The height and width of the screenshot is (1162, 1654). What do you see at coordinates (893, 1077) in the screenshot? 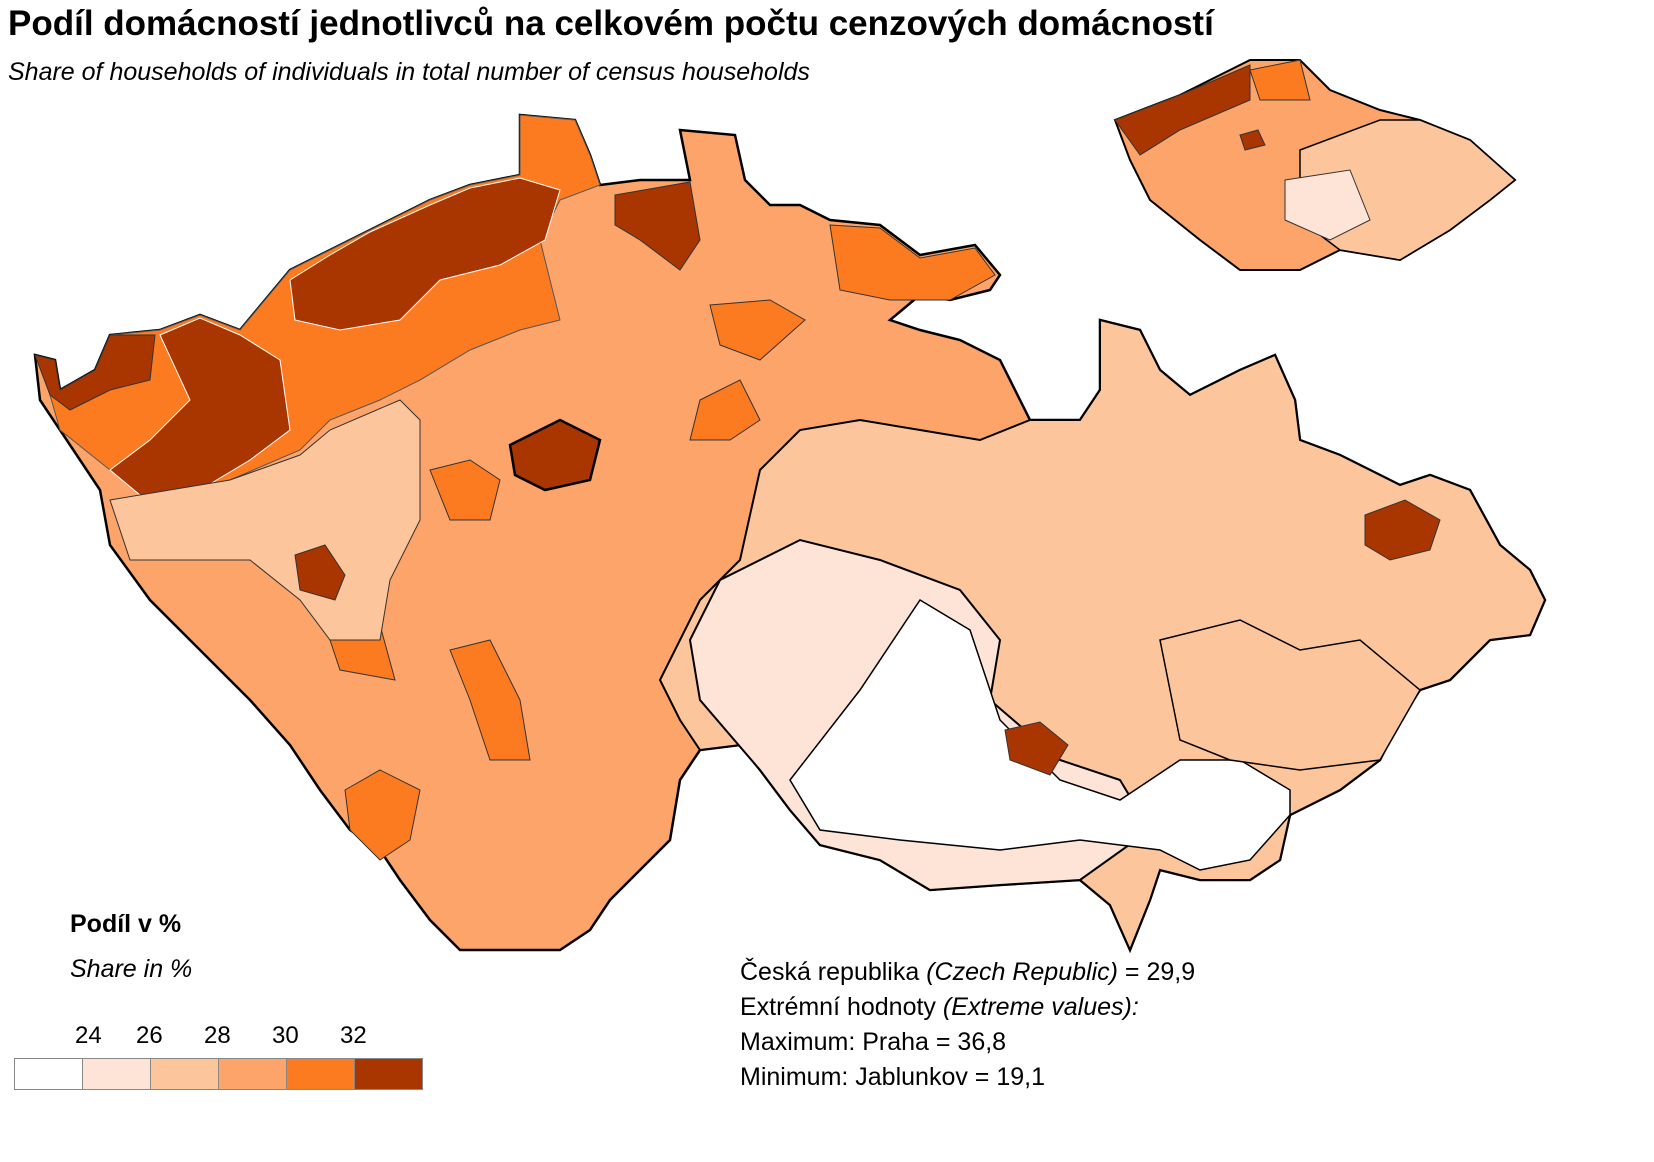
I see `minimum-line: Minimum: Jablunkov = 19,1` at bounding box center [893, 1077].